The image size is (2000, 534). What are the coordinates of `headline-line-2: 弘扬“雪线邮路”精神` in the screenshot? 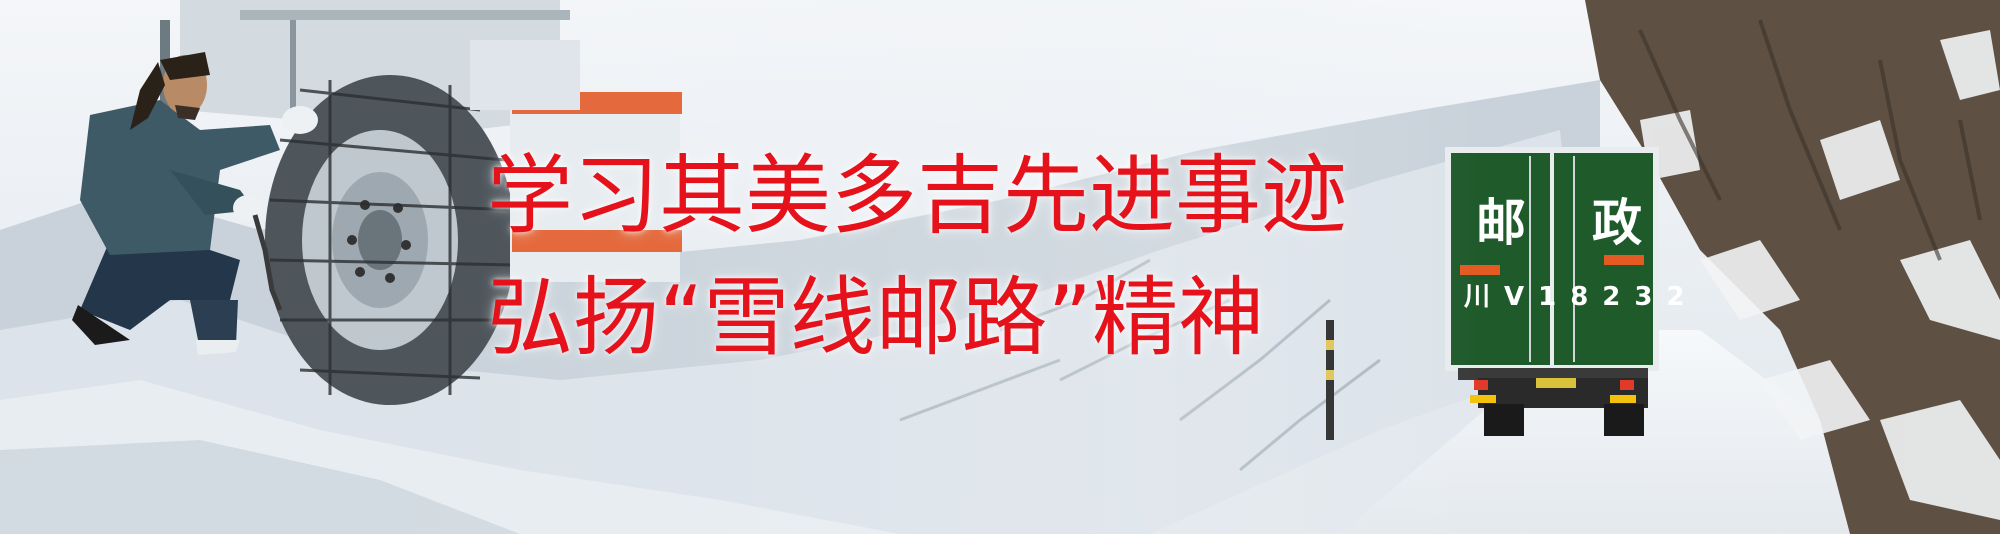 It's located at (876, 318).